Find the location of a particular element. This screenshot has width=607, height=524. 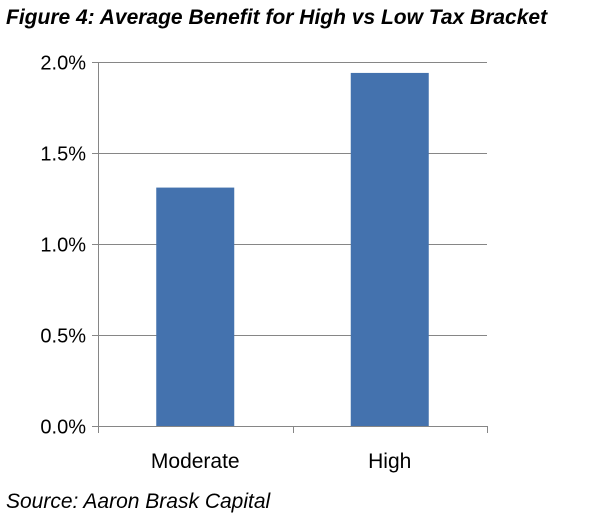

y-tick-label: 0.0% is located at coordinates (63, 428).